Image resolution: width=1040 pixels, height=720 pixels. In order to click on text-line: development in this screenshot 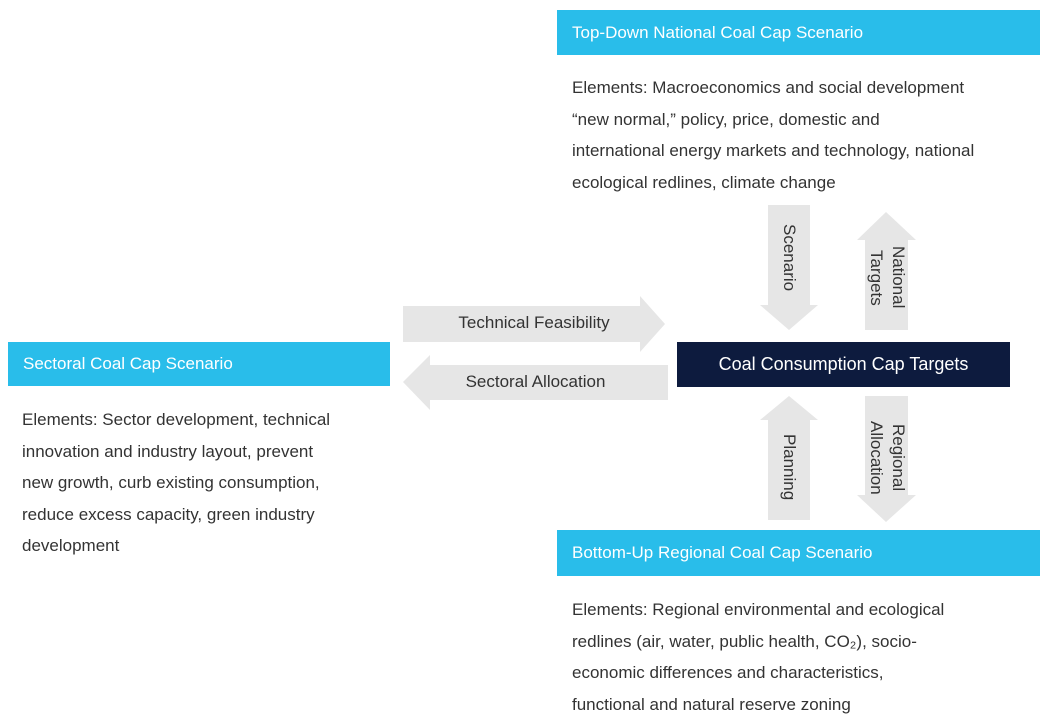, I will do `click(176, 546)`.